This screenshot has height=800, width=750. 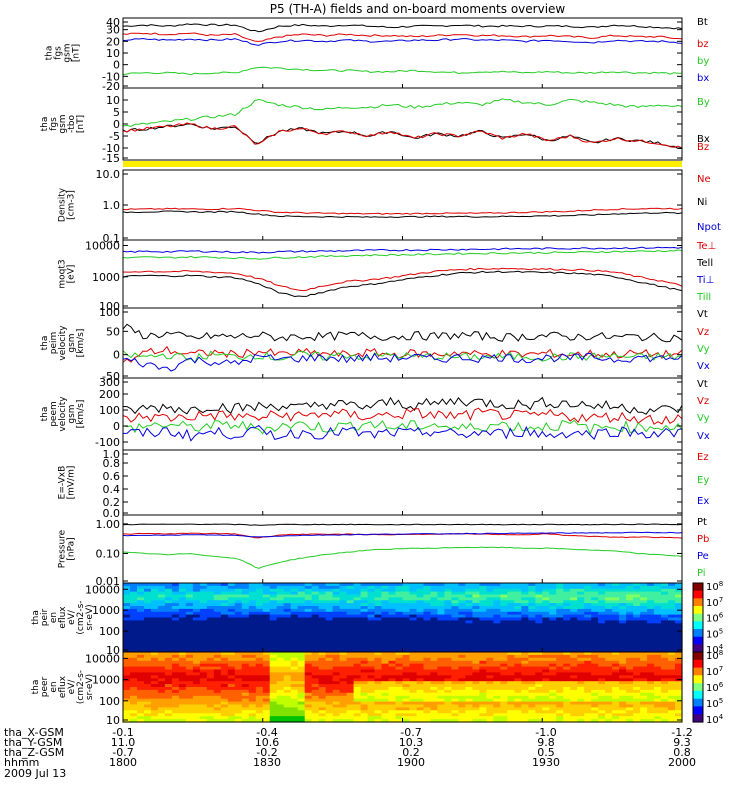 I want to click on colorbar-segment, so click(x=698, y=656).